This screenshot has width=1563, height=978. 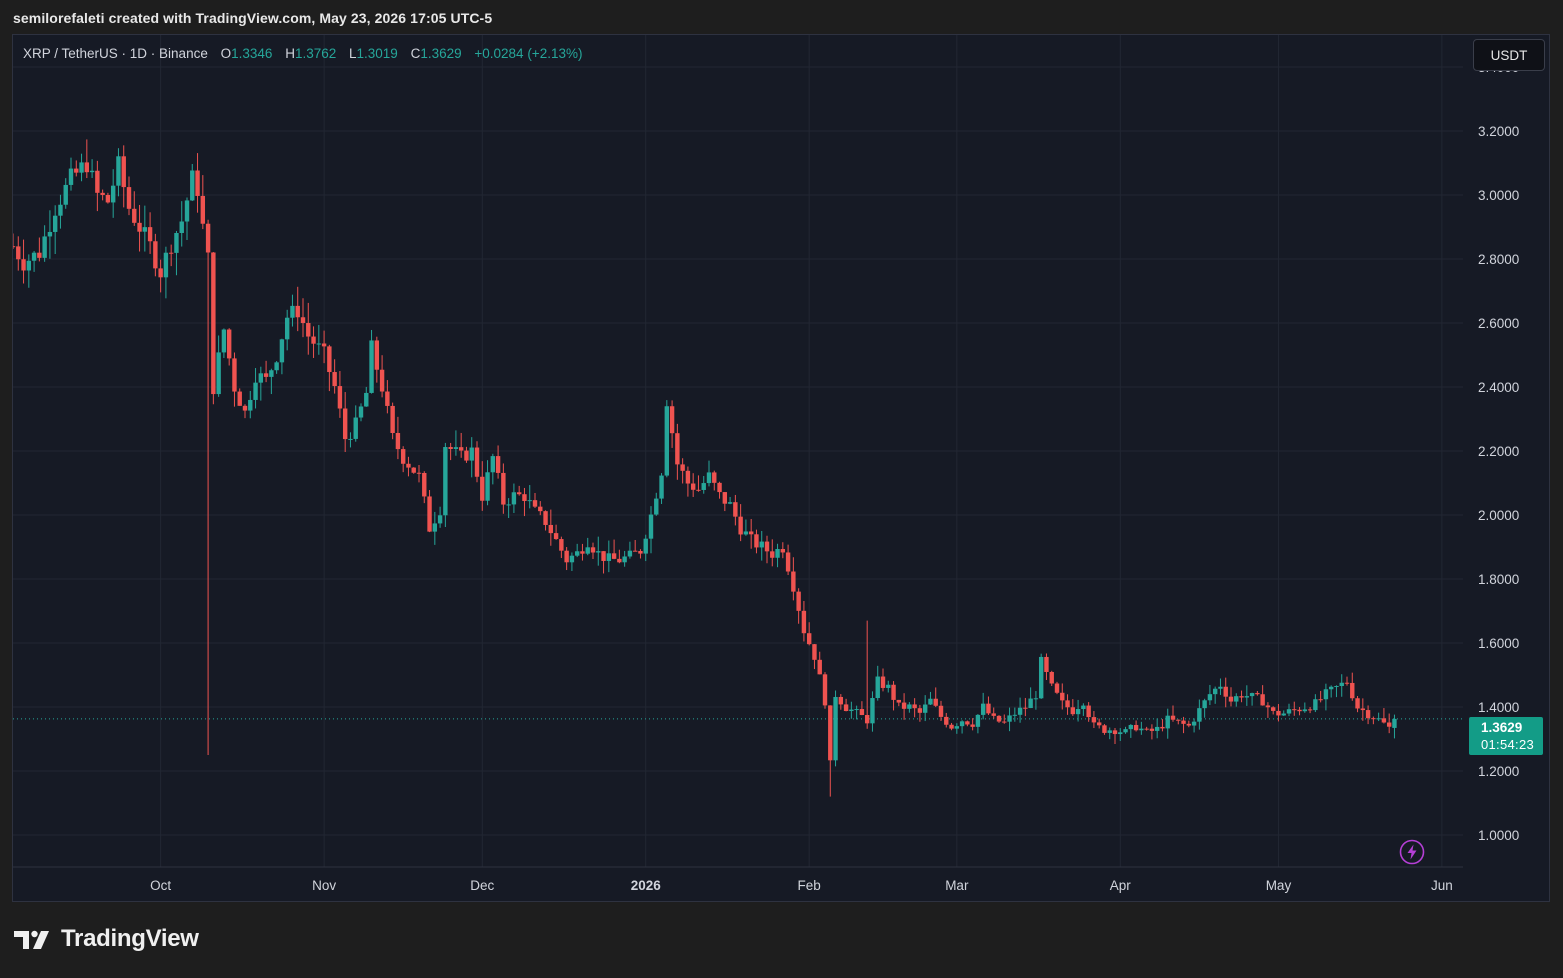 What do you see at coordinates (1412, 852) in the screenshot?
I see `lightning-bolt-icon` at bounding box center [1412, 852].